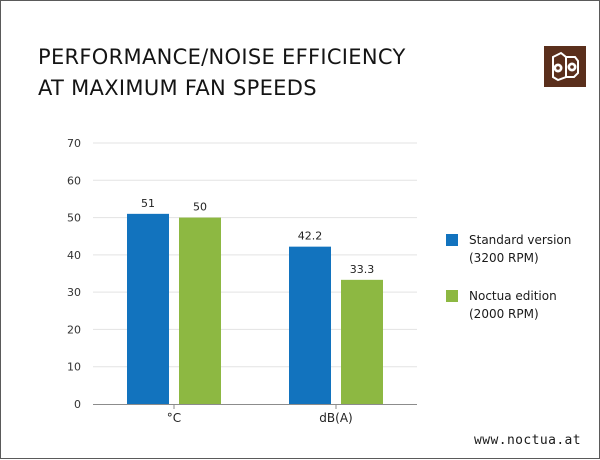 Image resolution: width=600 pixels, height=460 pixels. Describe the element at coordinates (74, 255) in the screenshot. I see `y-tick-label: 40` at that location.